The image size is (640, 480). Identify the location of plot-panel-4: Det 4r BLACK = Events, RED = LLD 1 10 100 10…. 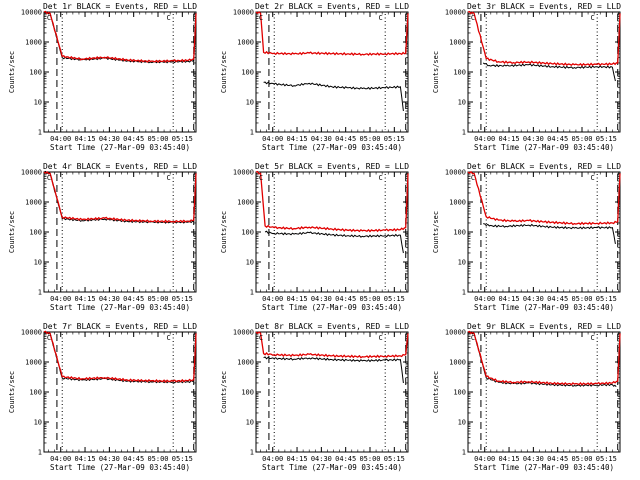
(102, 237).